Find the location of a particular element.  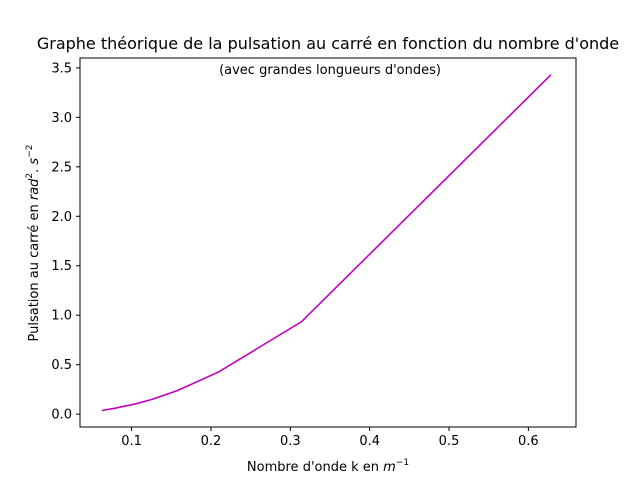

y-axis-label: Pulsation au carré en rad2. s−2 is located at coordinates (33, 242).